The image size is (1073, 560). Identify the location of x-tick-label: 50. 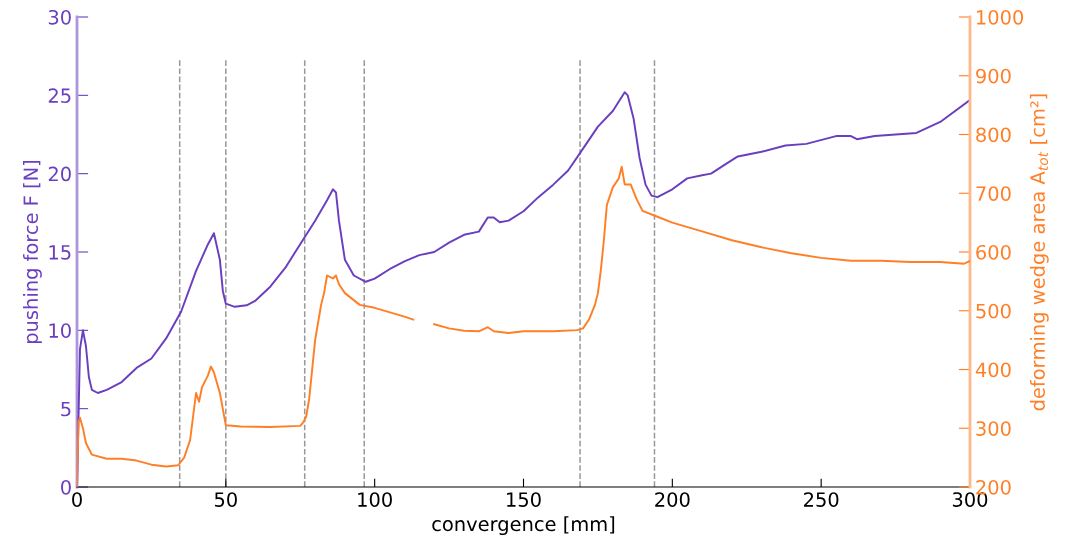
(225, 499).